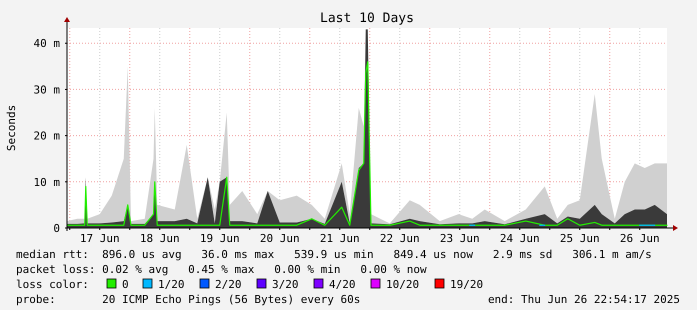 The image size is (697, 310). I want to click on x-tick-label: 26 Jun, so click(640, 238).